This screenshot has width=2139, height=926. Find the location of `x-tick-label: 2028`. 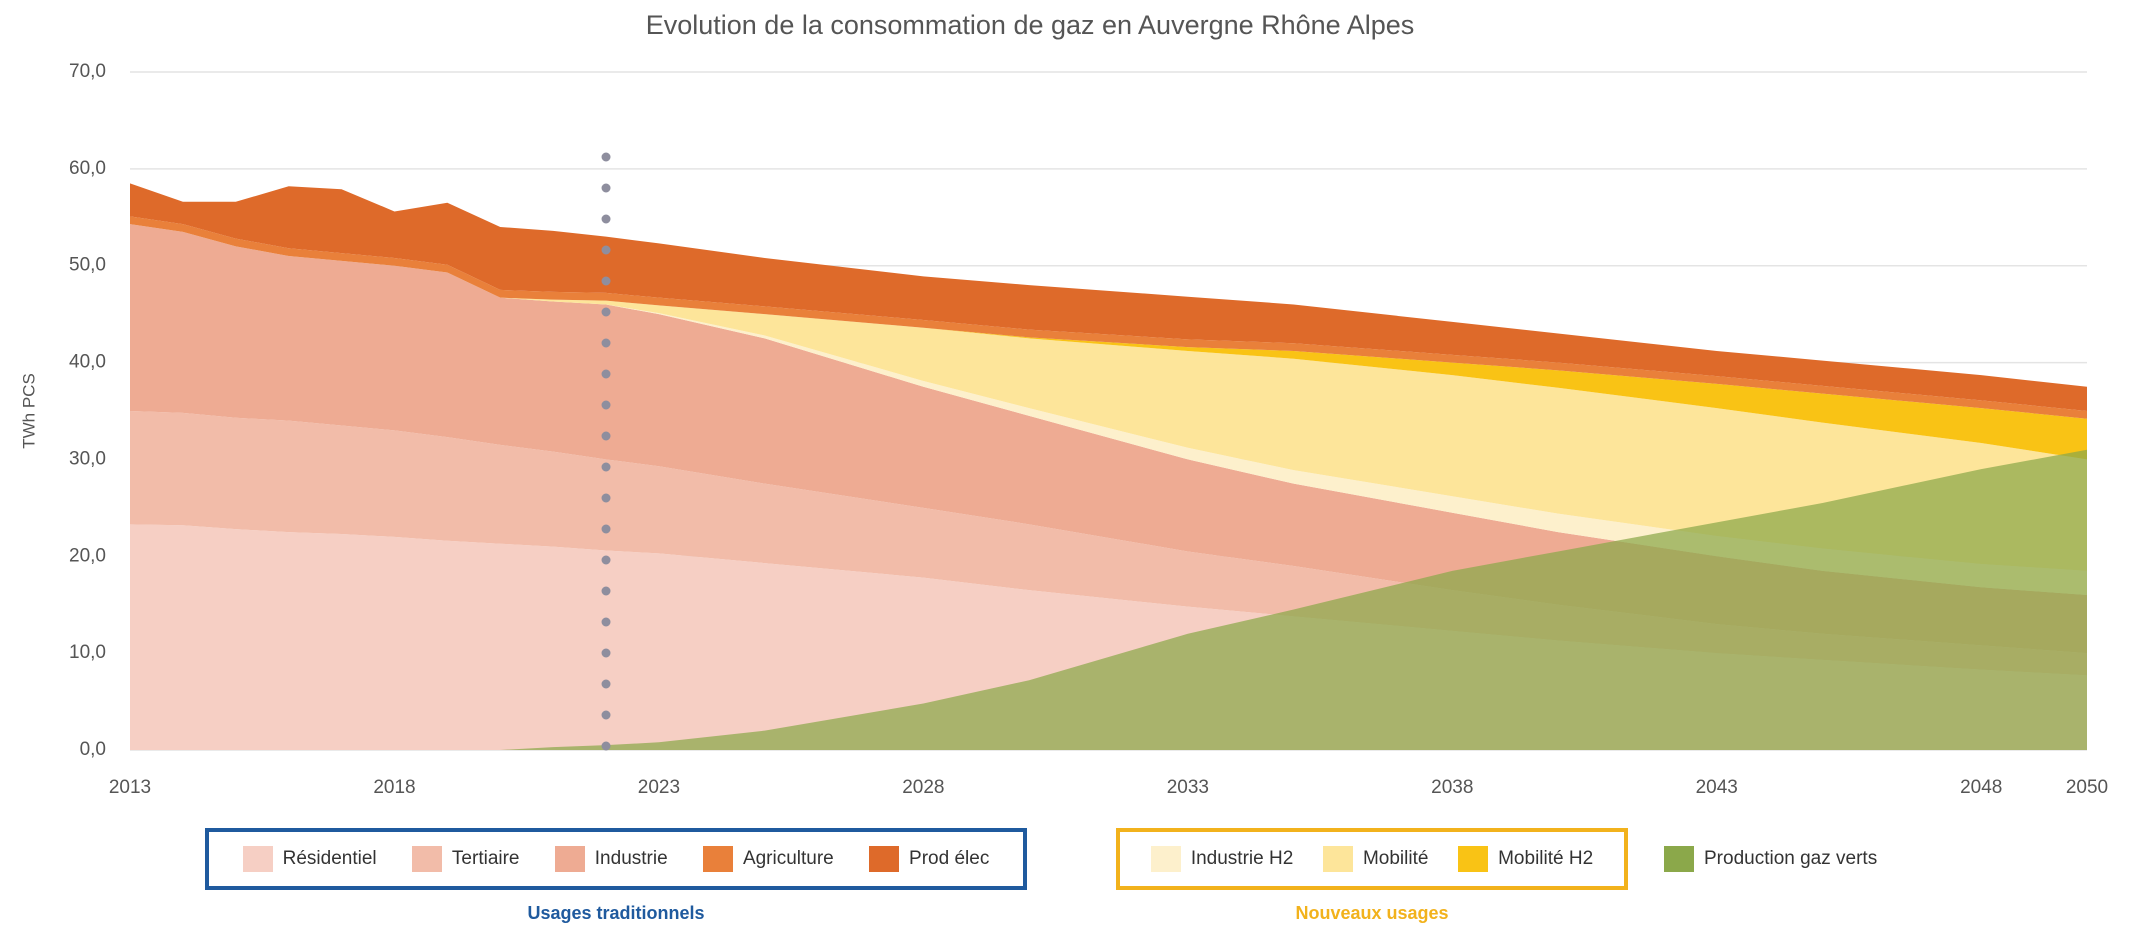

x-tick-label: 2028 is located at coordinates (923, 787).